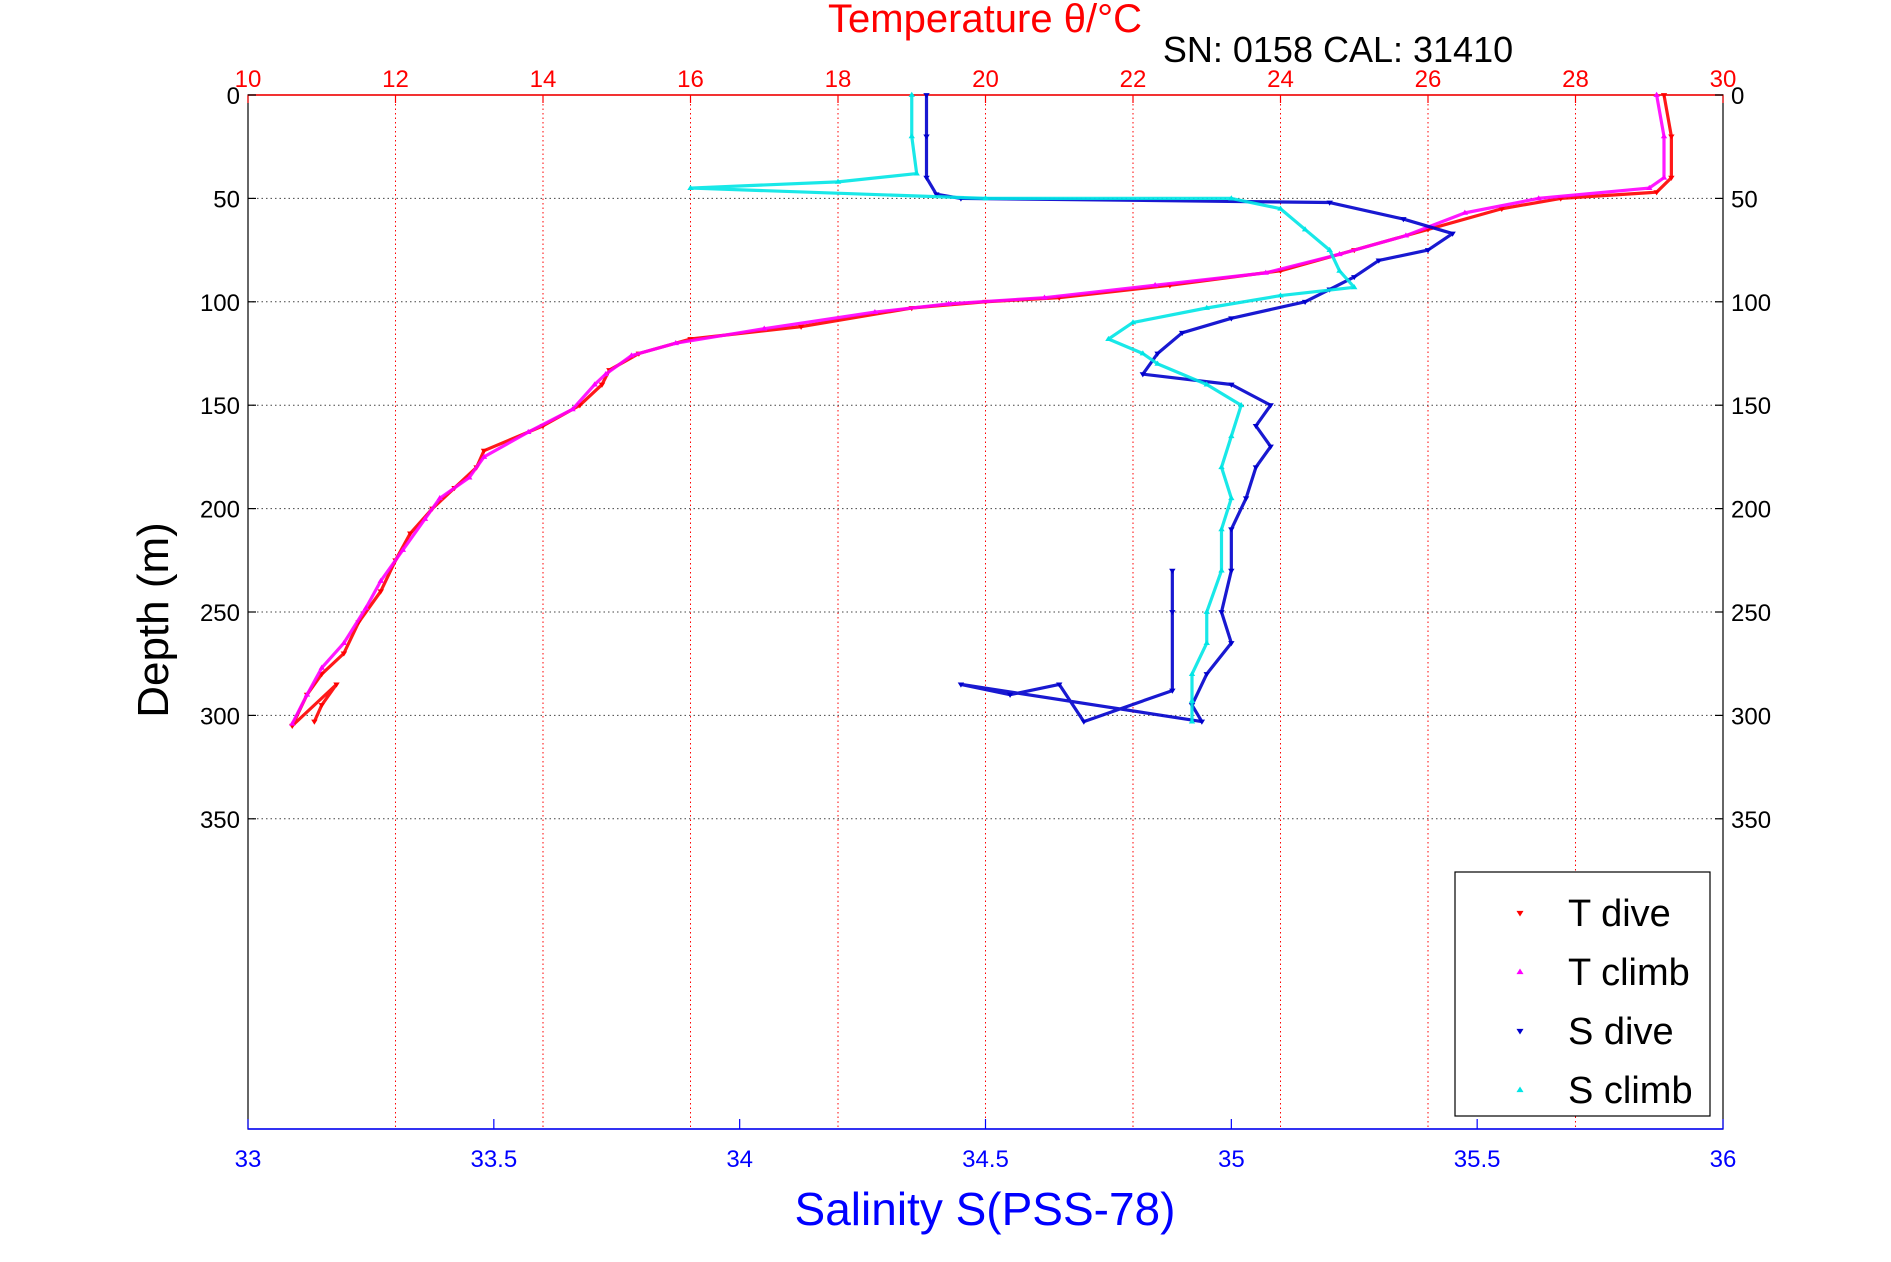 This screenshot has height=1262, width=1891. I want to click on salinity-tick-label: 35.5, so click(1477, 1159).